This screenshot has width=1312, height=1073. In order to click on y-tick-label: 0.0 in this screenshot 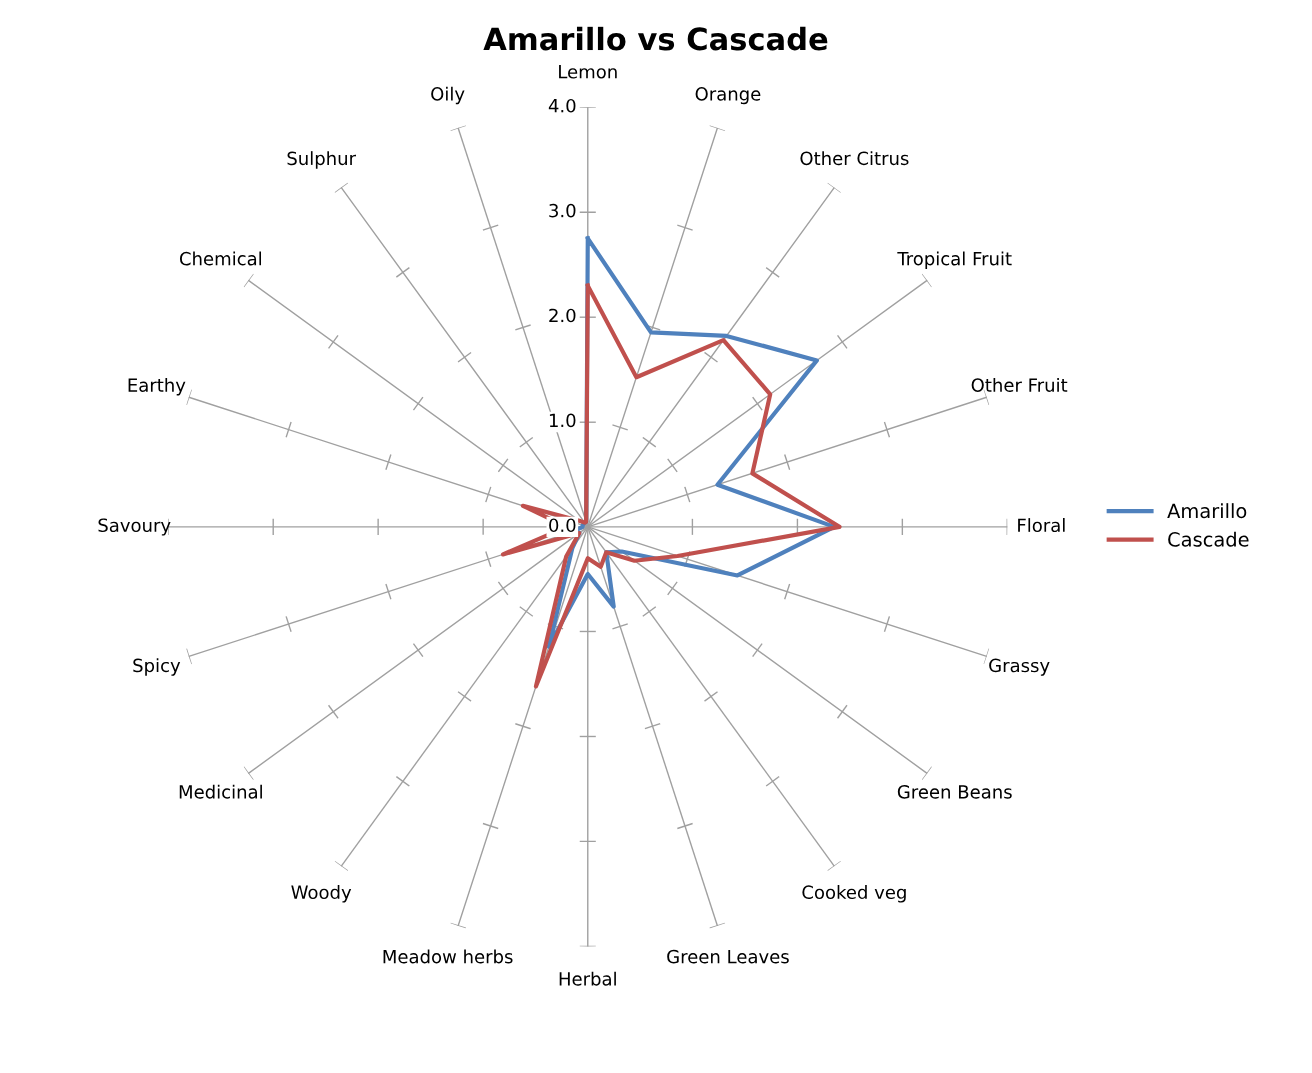, I will do `click(562, 525)`.